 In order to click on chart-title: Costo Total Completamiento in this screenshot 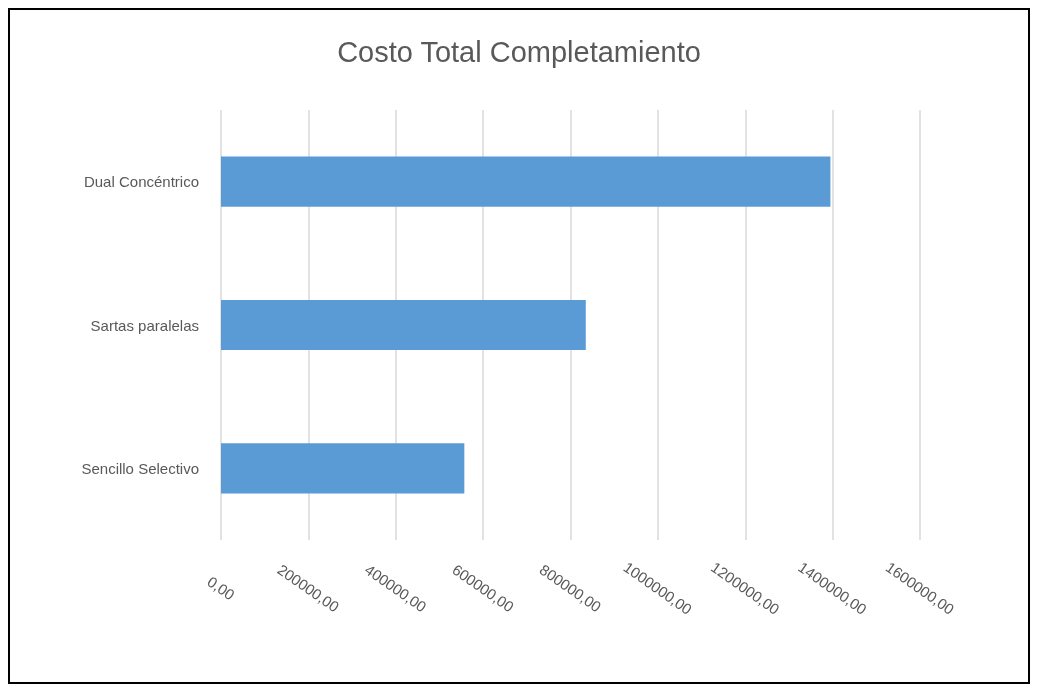, I will do `click(519, 51)`.